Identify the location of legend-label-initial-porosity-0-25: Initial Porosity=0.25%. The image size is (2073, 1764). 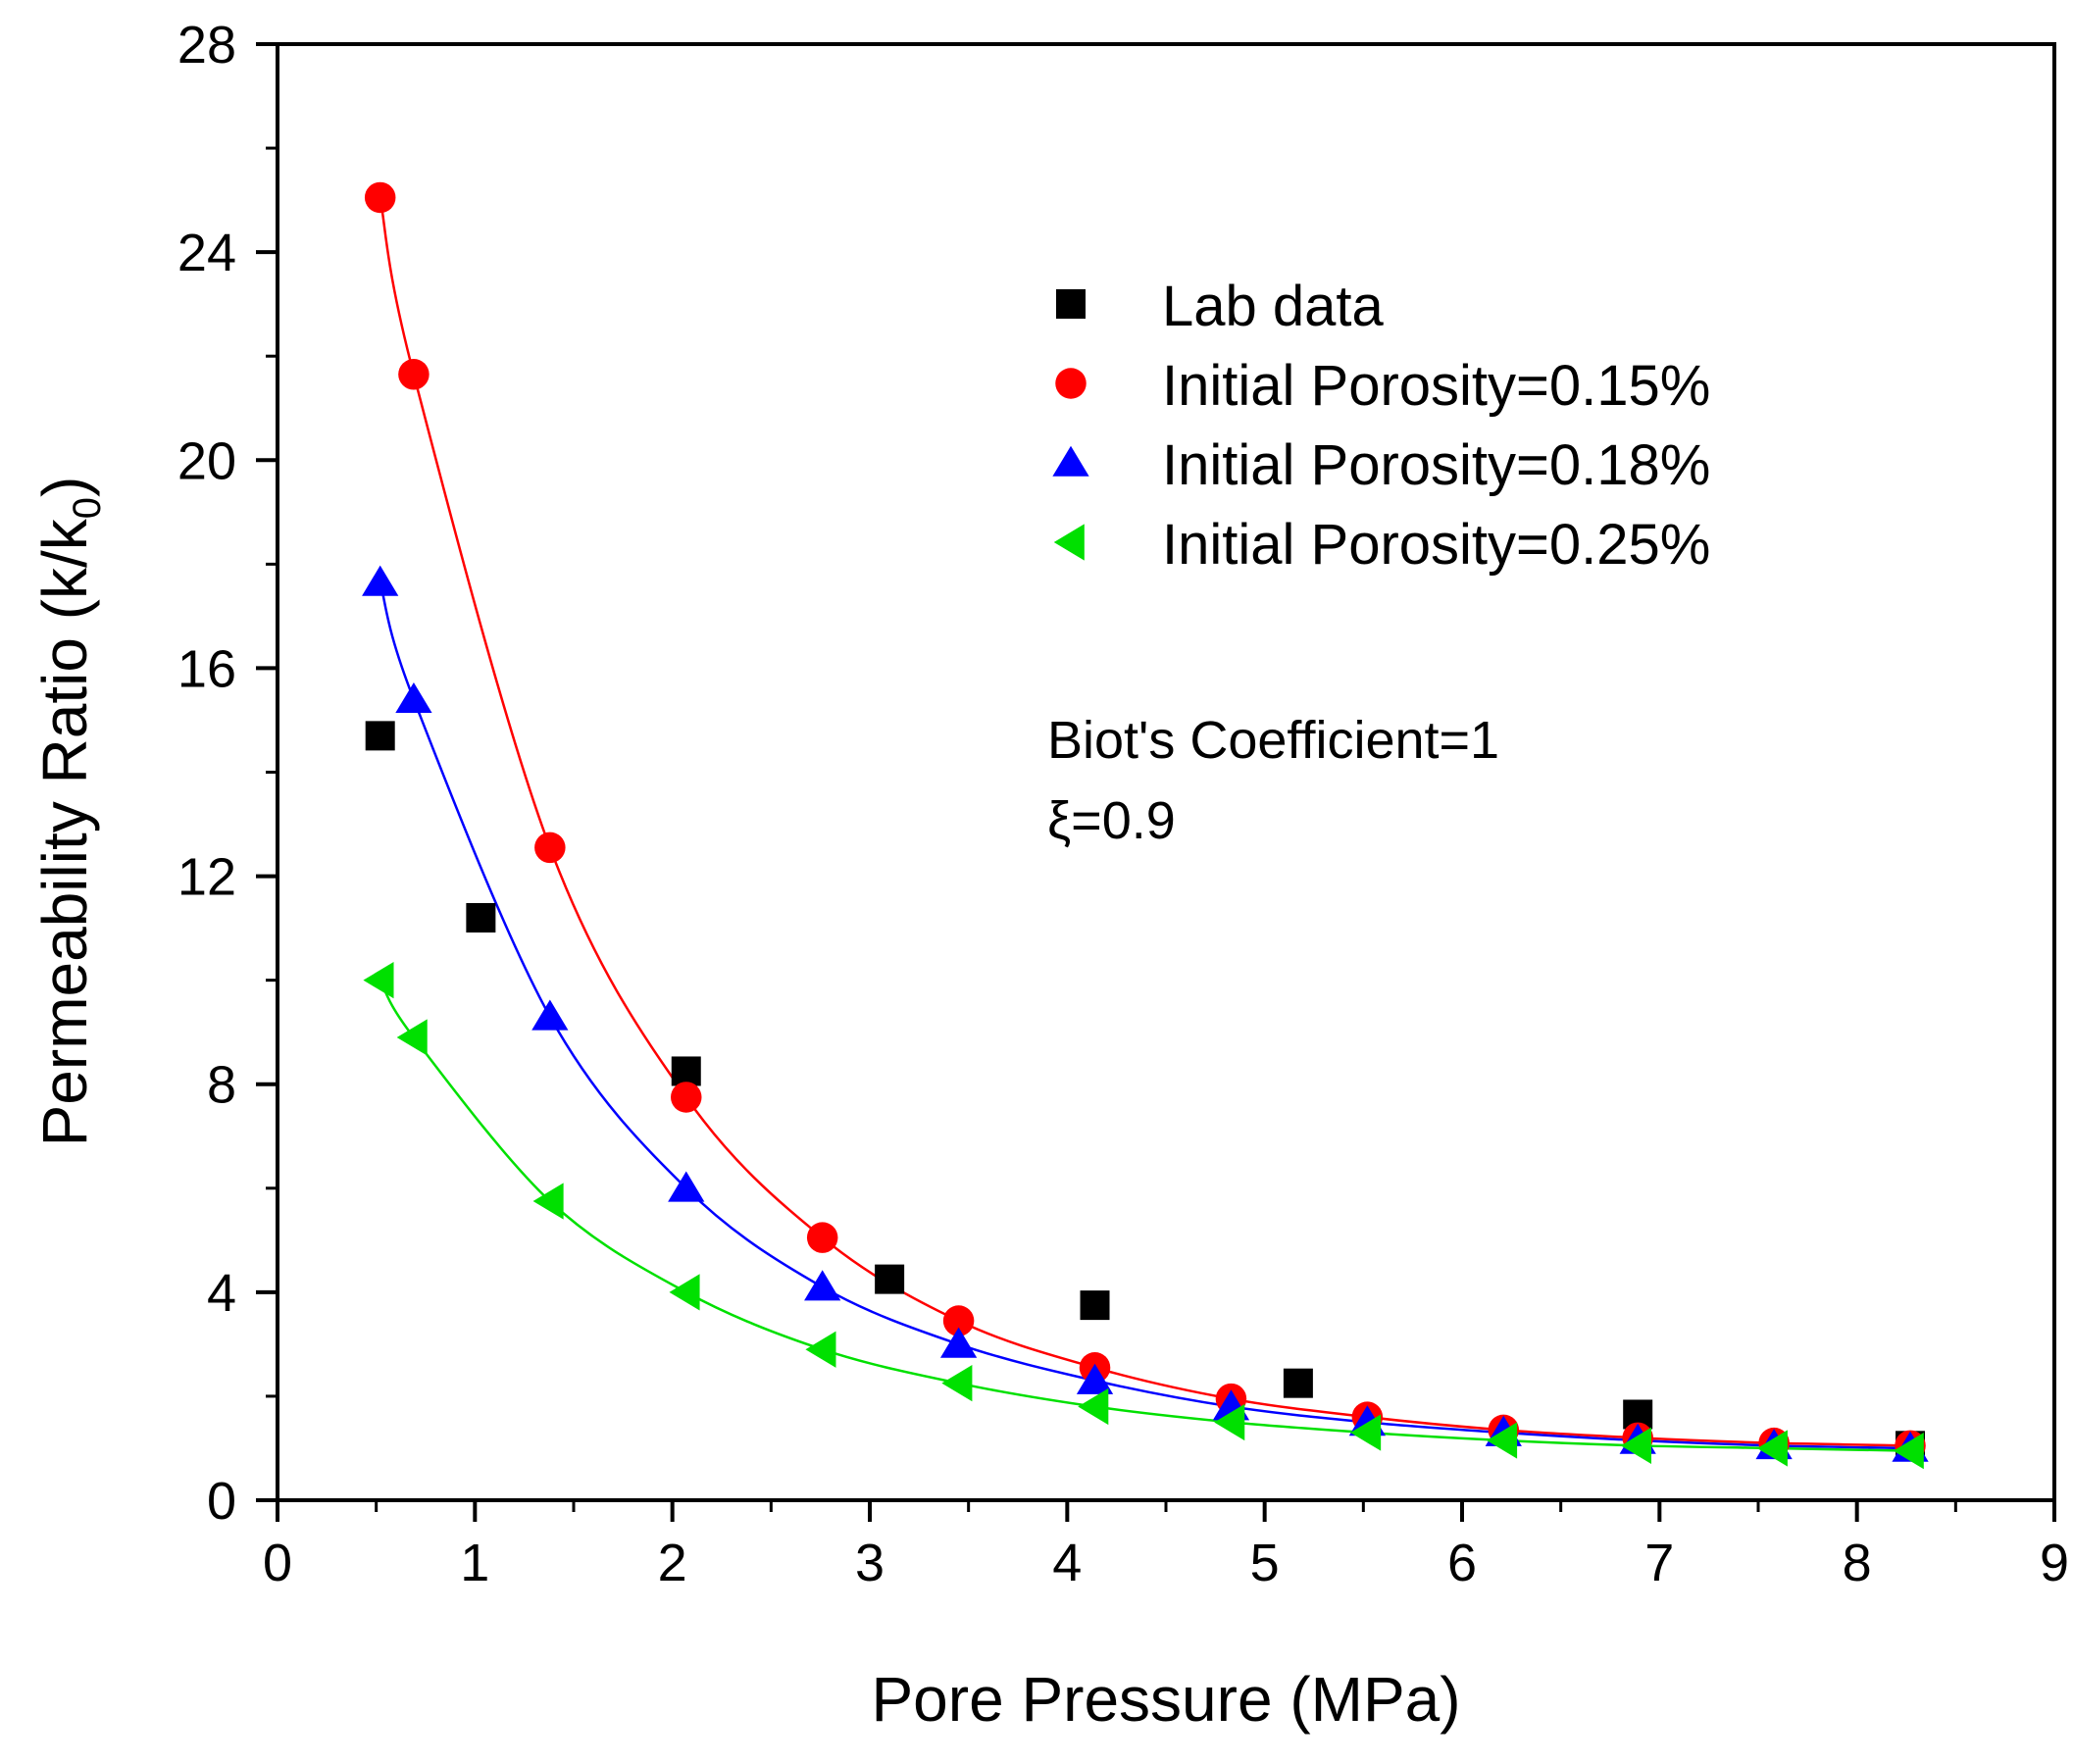
(1436, 545).